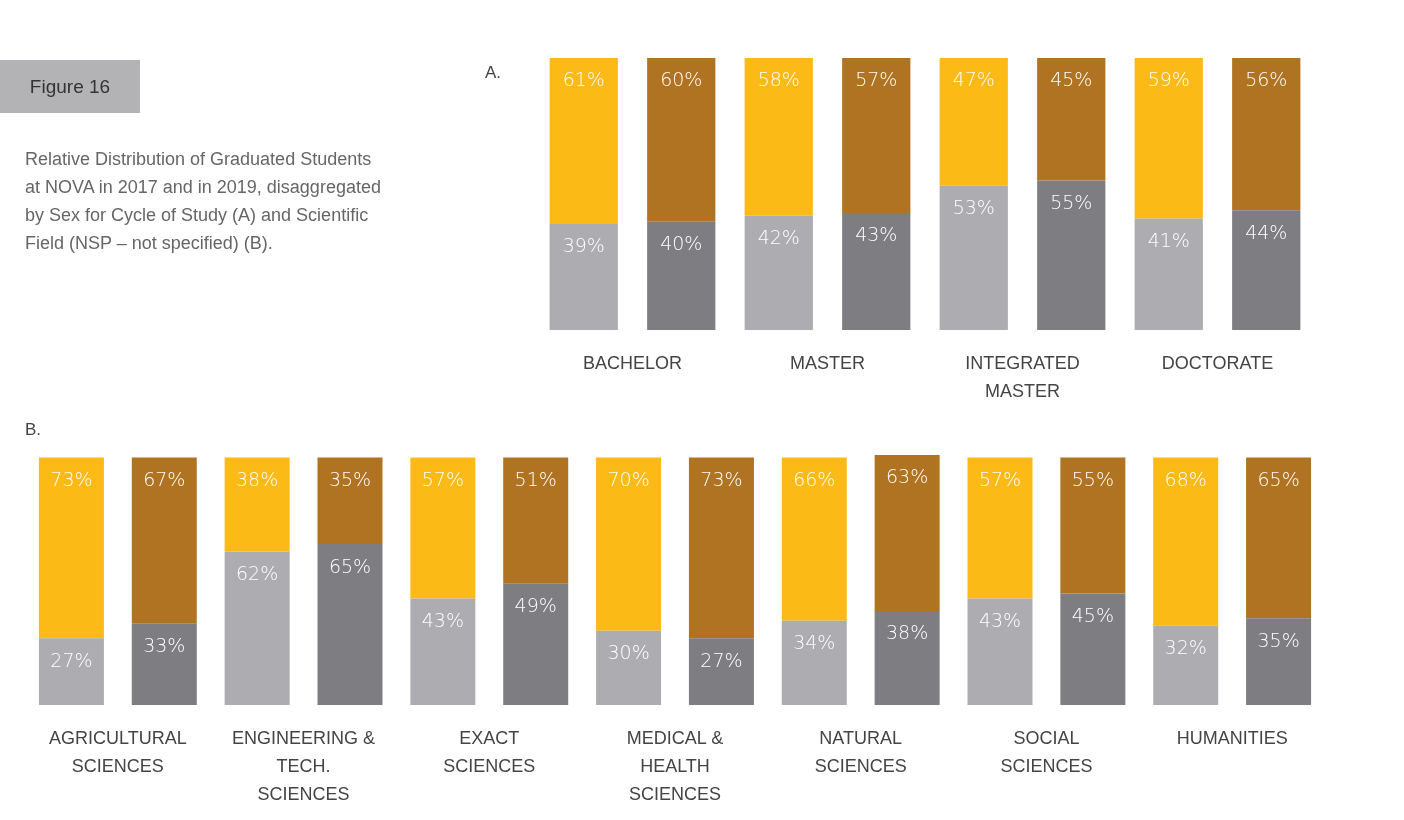 The image size is (1404, 820). Describe the element at coordinates (778, 237) in the screenshot. I see `data-label: 42%` at that location.